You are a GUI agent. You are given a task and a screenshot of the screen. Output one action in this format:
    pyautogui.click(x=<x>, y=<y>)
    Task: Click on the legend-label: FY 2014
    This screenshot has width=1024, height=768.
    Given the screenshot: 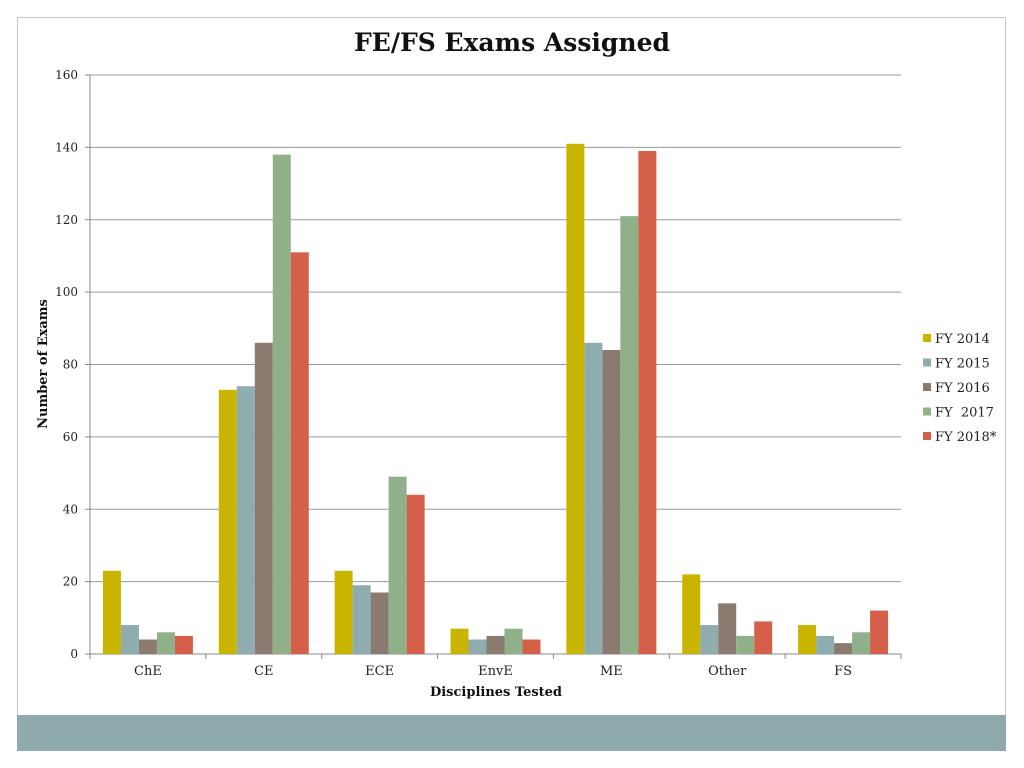 What is the action you would take?
    pyautogui.click(x=962, y=339)
    